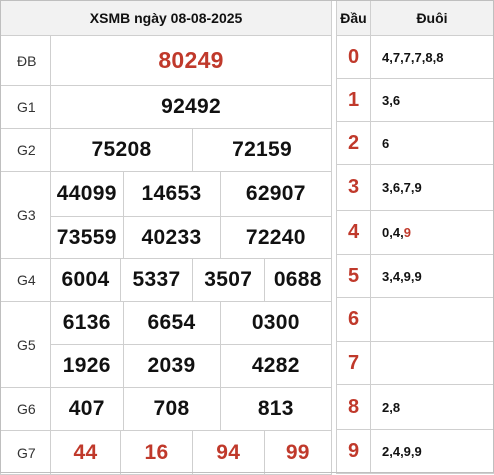  I want to click on loto-head: 6, so click(353, 319).